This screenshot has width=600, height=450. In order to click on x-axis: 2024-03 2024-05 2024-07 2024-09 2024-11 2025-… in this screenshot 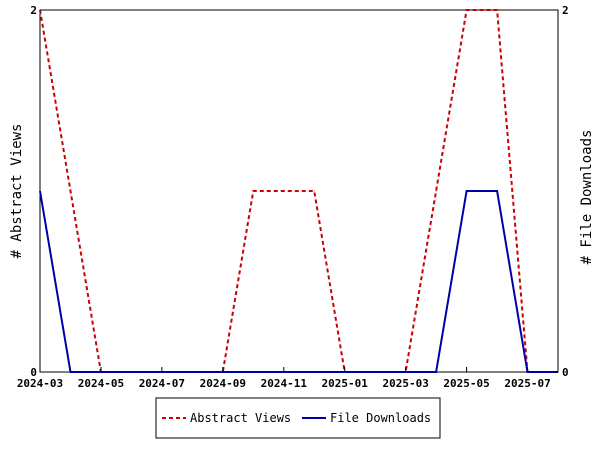, I will do `click(284, 378)`.